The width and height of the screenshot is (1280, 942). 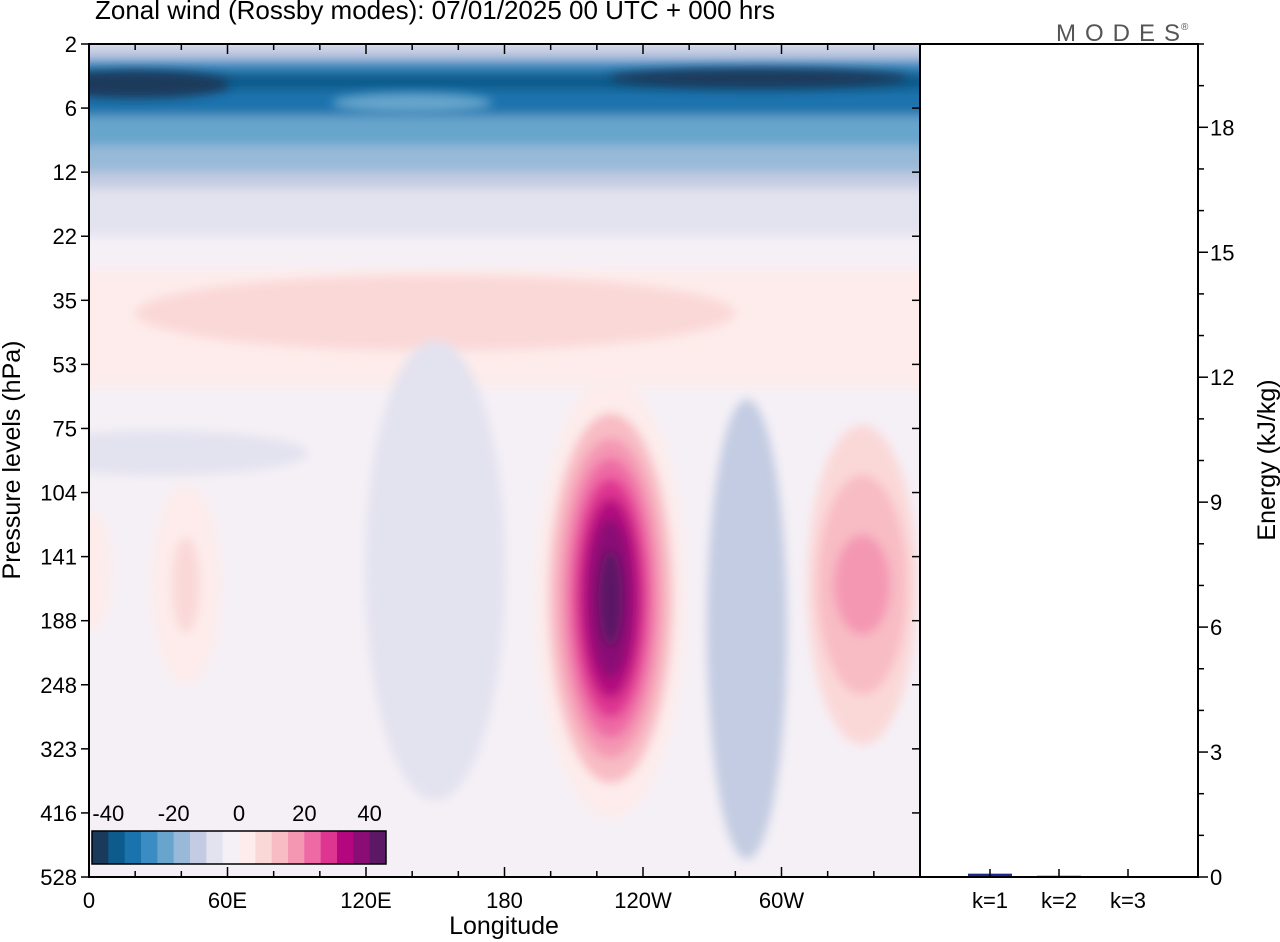 What do you see at coordinates (1216, 627) in the screenshot?
I see `energy-tick-label: 6` at bounding box center [1216, 627].